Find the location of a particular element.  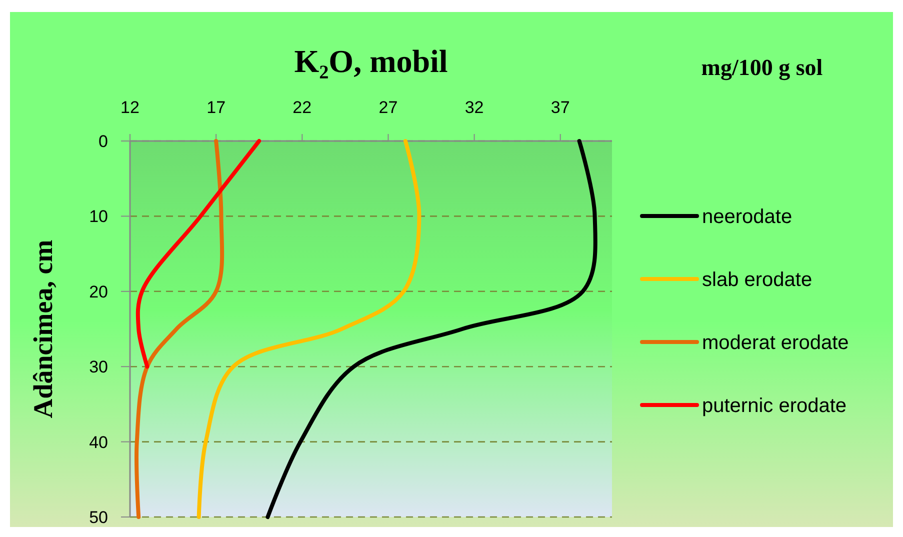

y-tick-label: 50 is located at coordinates (98, 517).